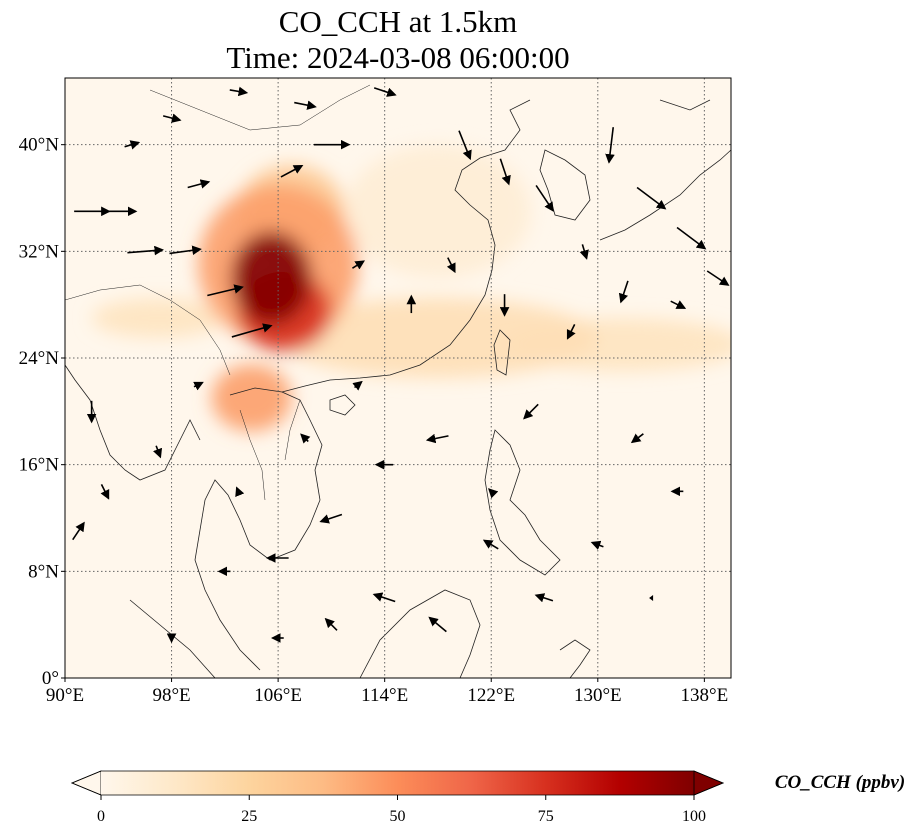  Describe the element at coordinates (491, 695) in the screenshot. I see `lon-tick-label-122: 122°E` at that location.